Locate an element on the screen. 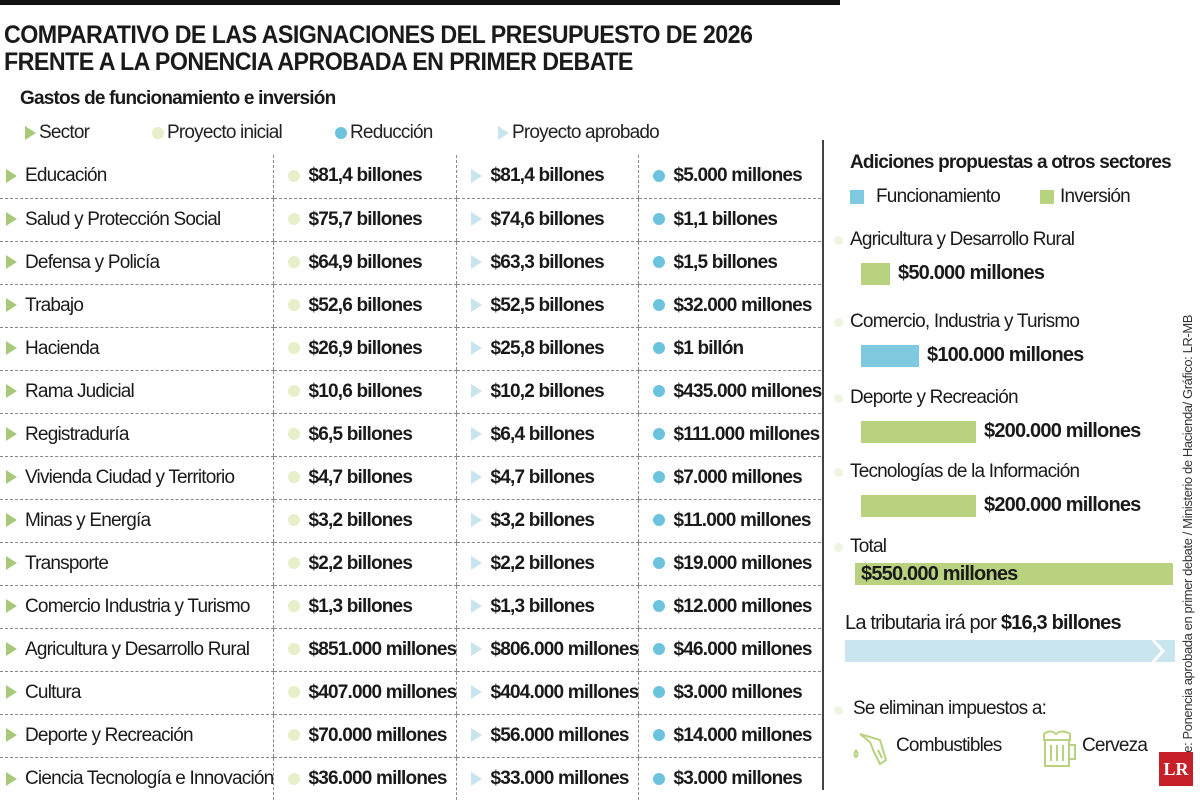 This screenshot has width=1200, height=801. cell-proyecto-inicial: $75,7 billones is located at coordinates (365, 220).